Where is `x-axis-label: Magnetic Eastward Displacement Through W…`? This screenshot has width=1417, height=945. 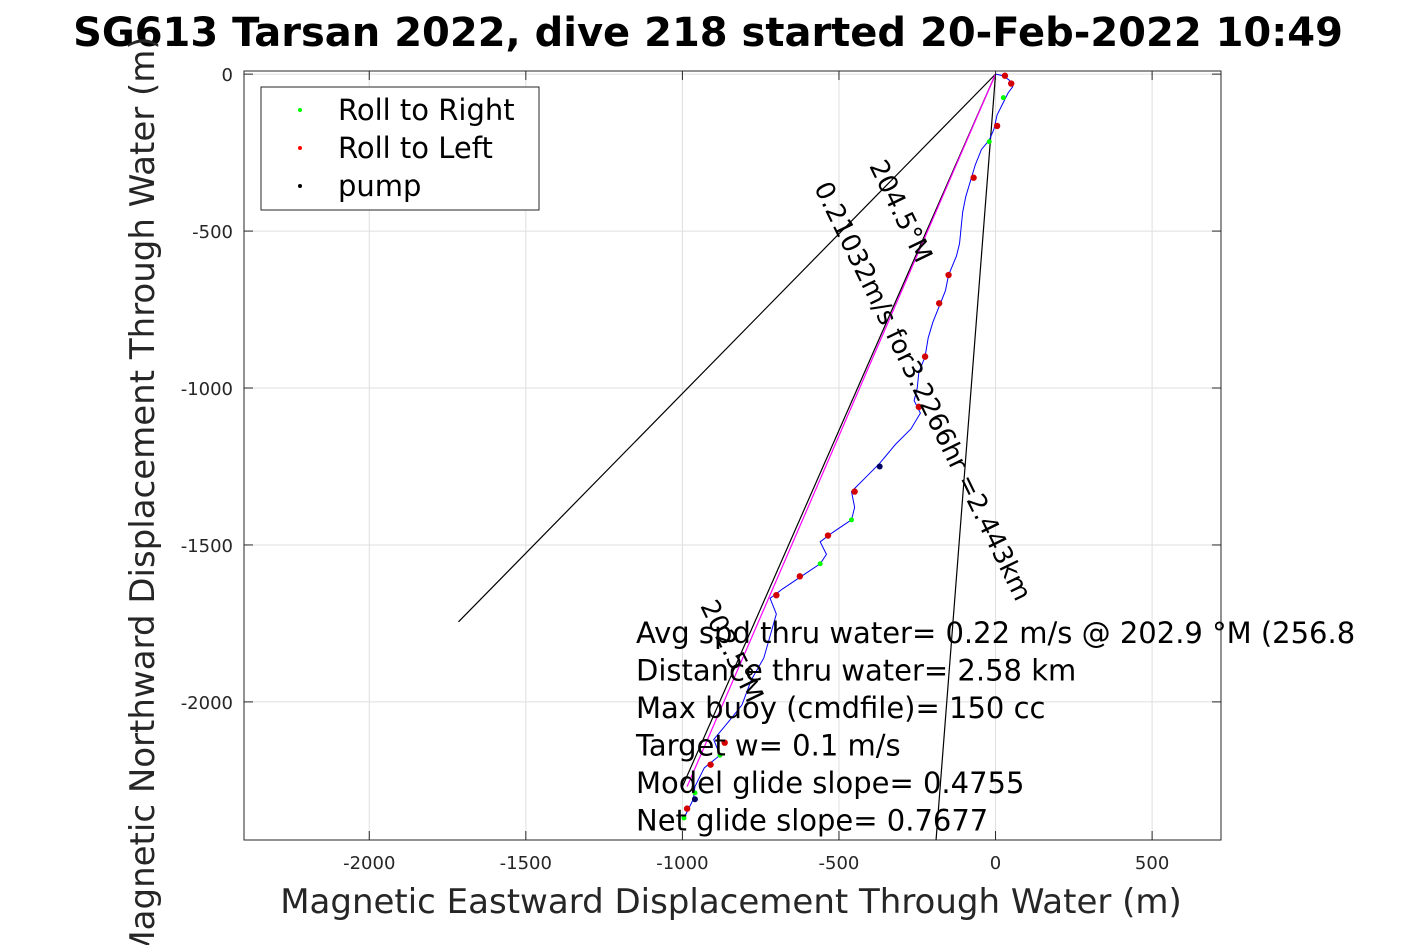
x-axis-label: Magnetic Eastward Displacement Through W… is located at coordinates (731, 902).